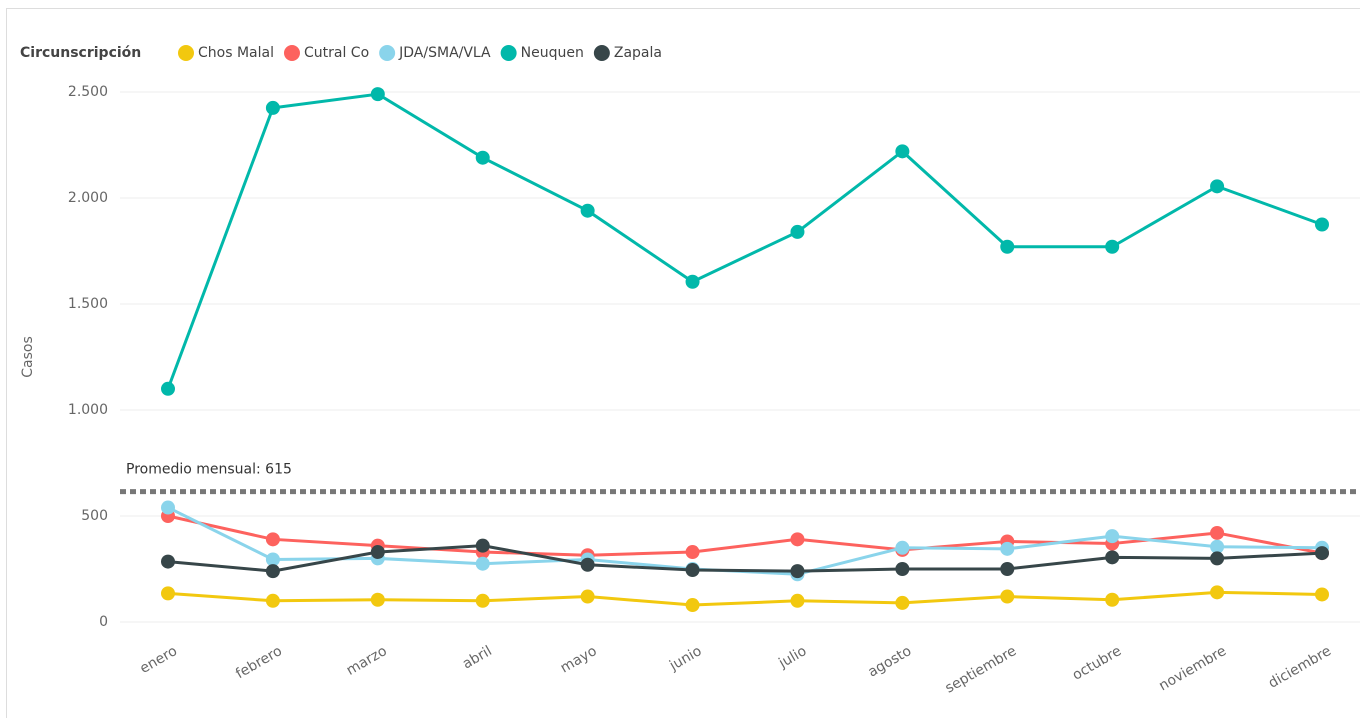 This screenshot has height=718, width=1360. What do you see at coordinates (80, 53) in the screenshot?
I see `legend-title: Circunscripción` at bounding box center [80, 53].